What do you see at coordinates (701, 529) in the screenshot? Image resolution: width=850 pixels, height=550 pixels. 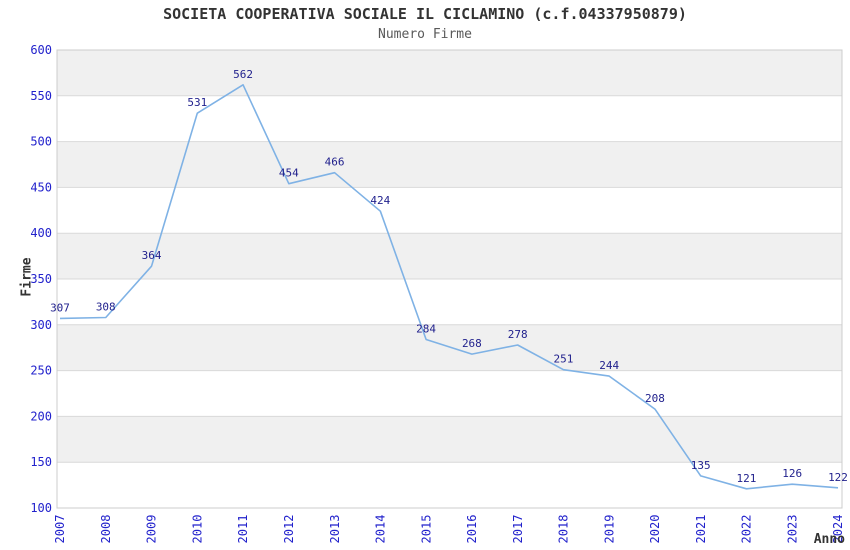 I see `x-tick-label: 2021` at bounding box center [701, 529].